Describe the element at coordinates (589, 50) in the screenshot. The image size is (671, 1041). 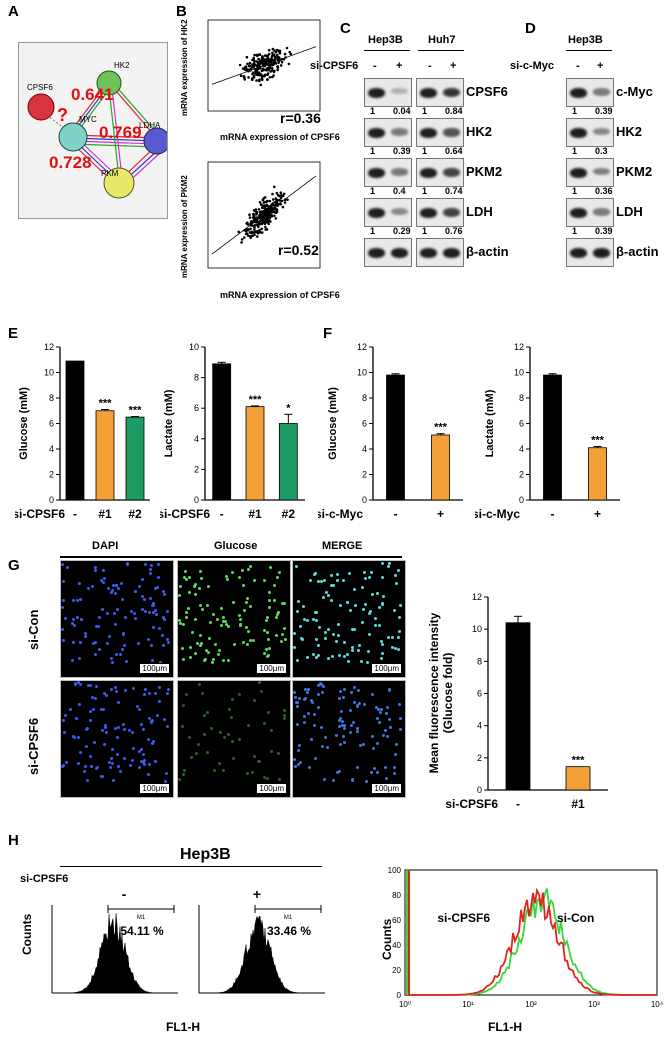
I see `divider` at that location.